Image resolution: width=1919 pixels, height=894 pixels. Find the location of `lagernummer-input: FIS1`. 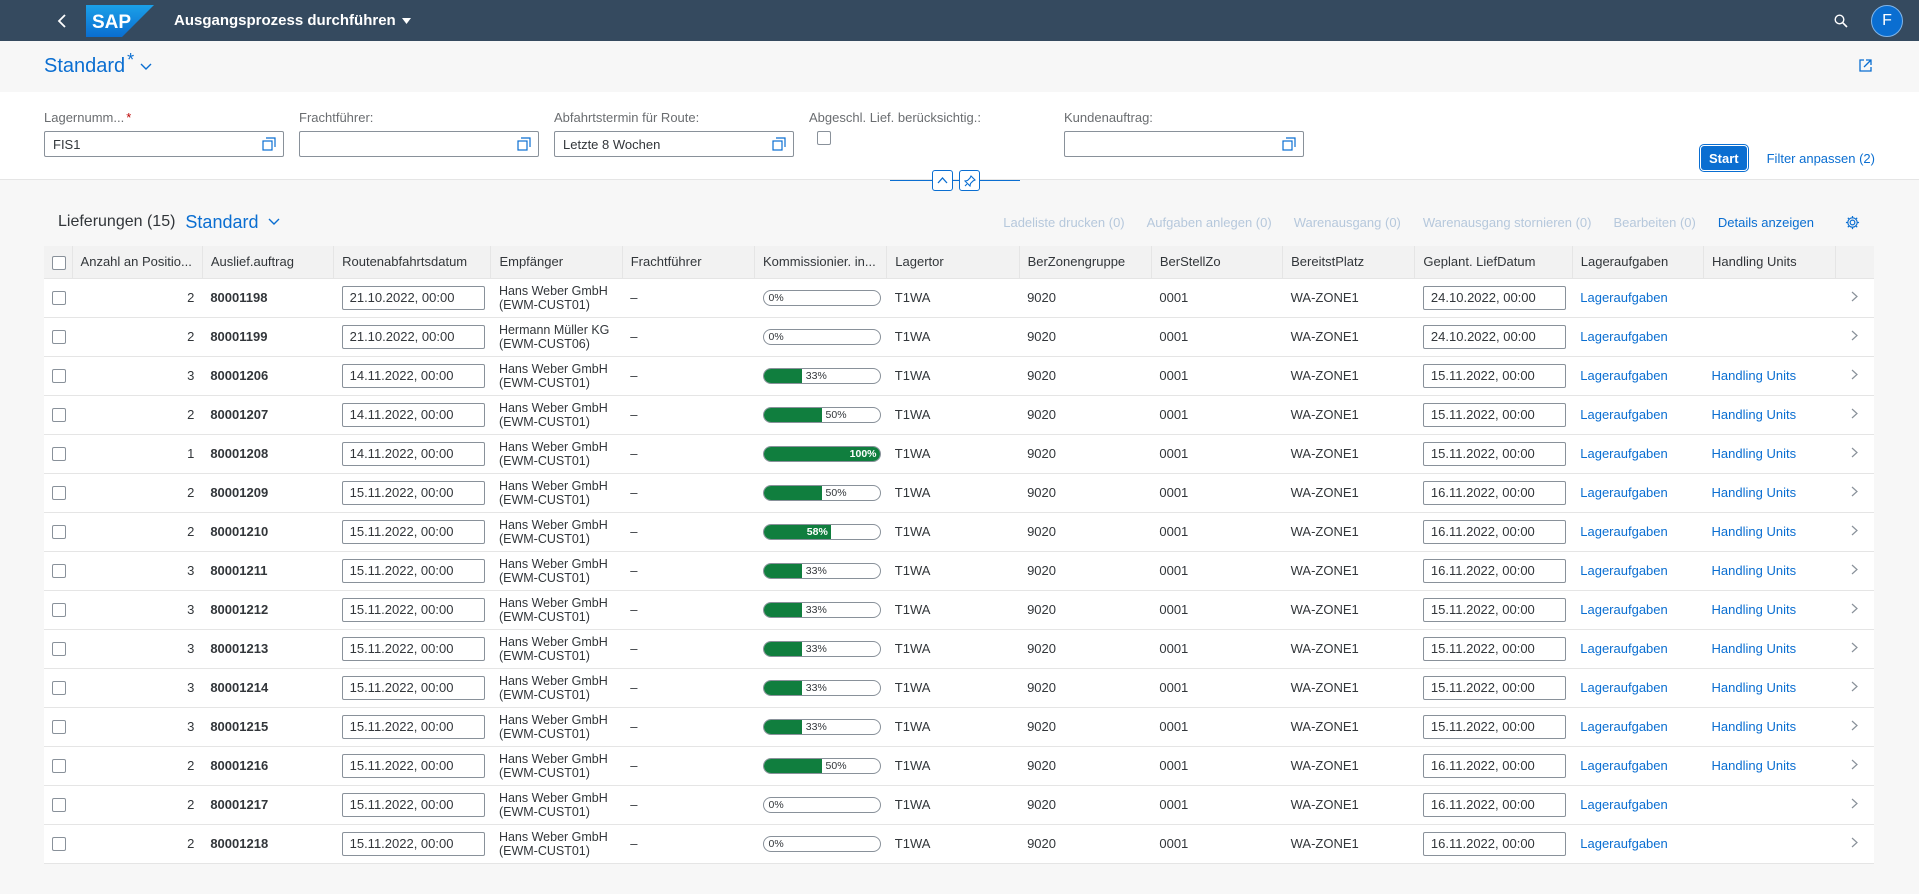

lagernummer-input: FIS1 is located at coordinates (164, 144).